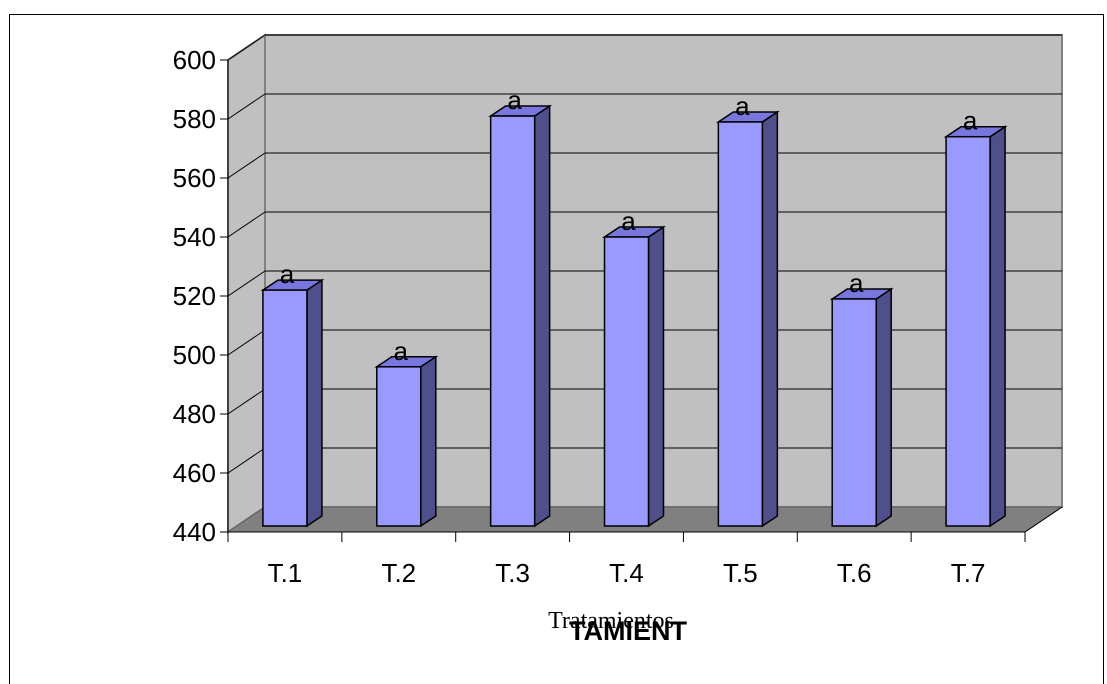 Image resolution: width=1107 pixels, height=684 pixels. I want to click on x-axis-depth-line, so click(1043, 519).